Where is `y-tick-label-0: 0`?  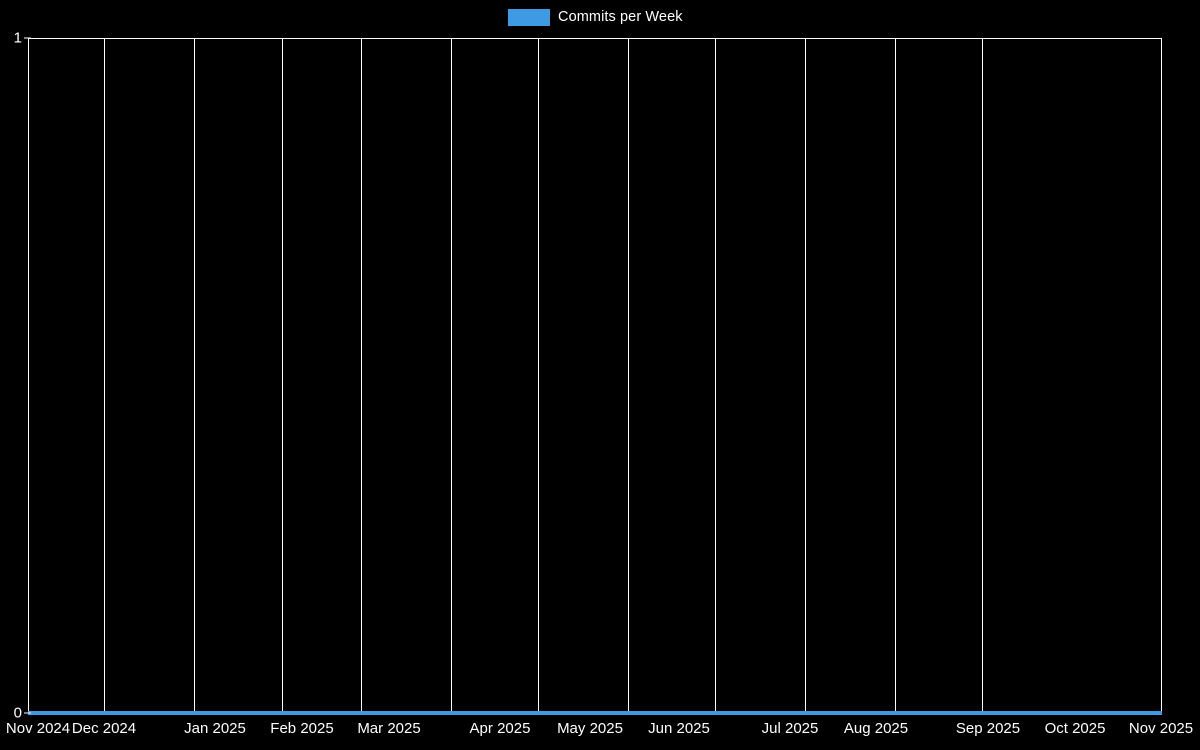
y-tick-label-0: 0 is located at coordinates (17, 713).